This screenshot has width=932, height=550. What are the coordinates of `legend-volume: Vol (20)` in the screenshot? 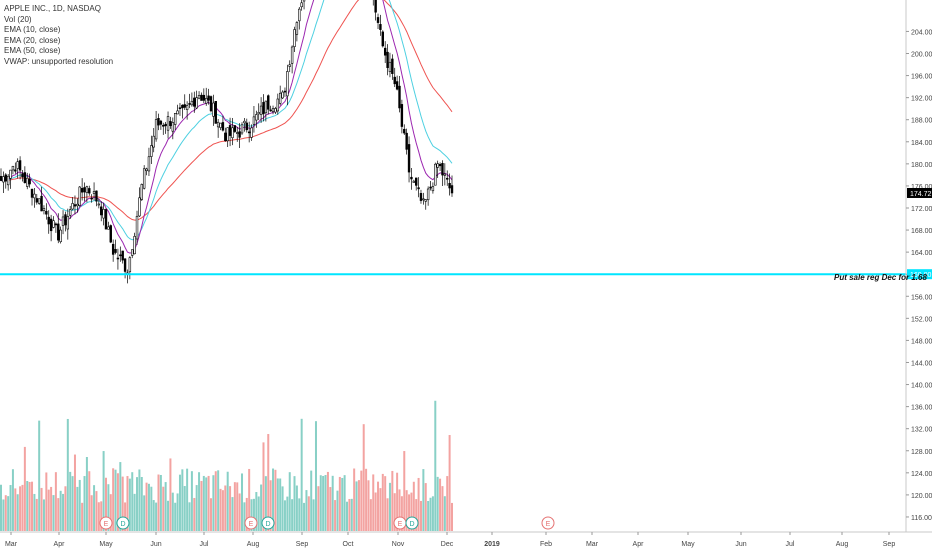 It's located at (18, 19).